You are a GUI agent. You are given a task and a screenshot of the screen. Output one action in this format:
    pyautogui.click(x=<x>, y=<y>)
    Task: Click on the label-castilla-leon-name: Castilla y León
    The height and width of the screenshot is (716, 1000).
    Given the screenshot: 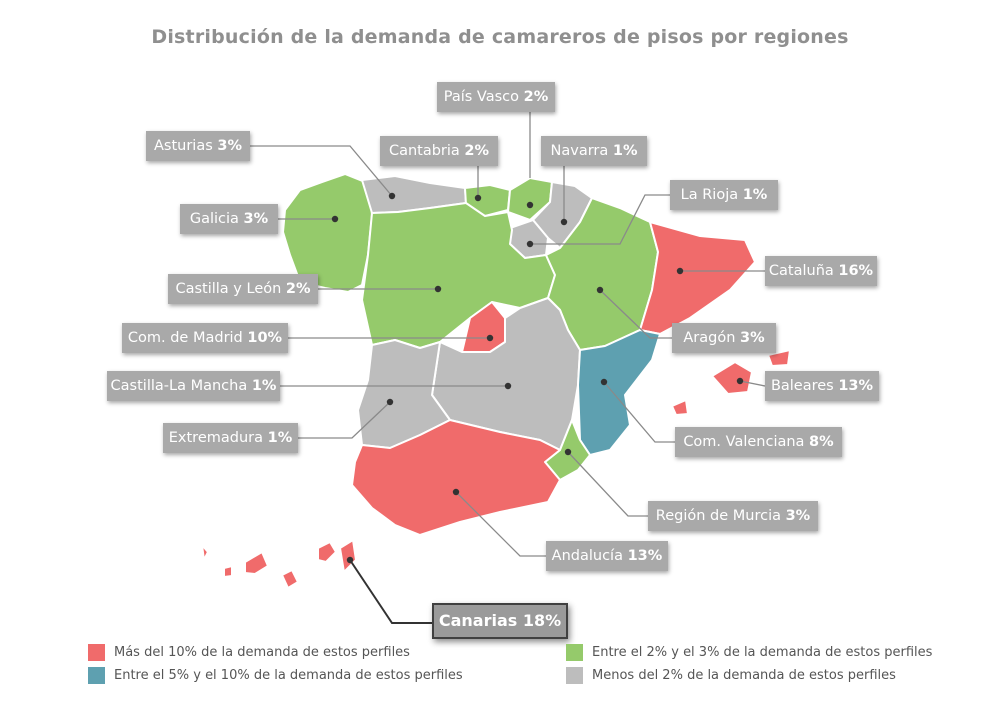 What is the action you would take?
    pyautogui.click(x=228, y=289)
    